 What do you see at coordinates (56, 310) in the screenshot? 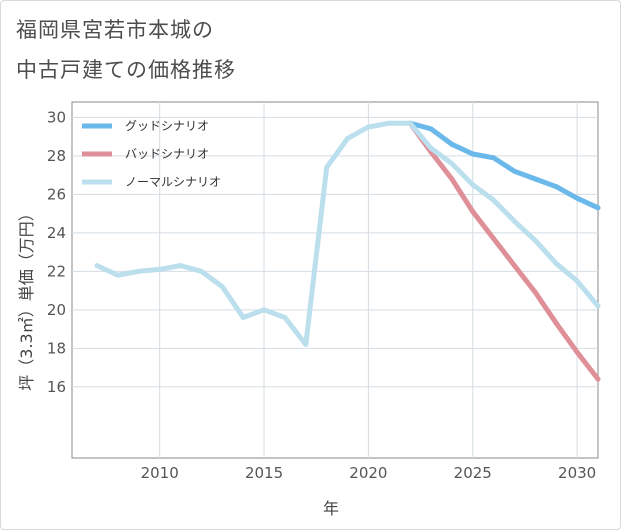
I see `y-tick-label: 20` at bounding box center [56, 310].